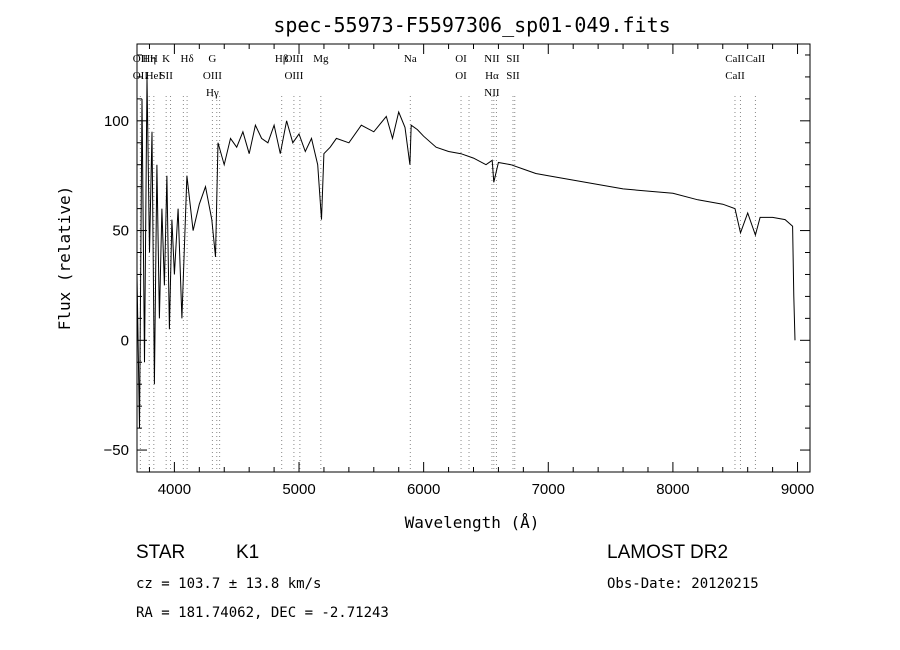  Describe the element at coordinates (174, 489) in the screenshot. I see `x-tick-label: 4000` at that location.